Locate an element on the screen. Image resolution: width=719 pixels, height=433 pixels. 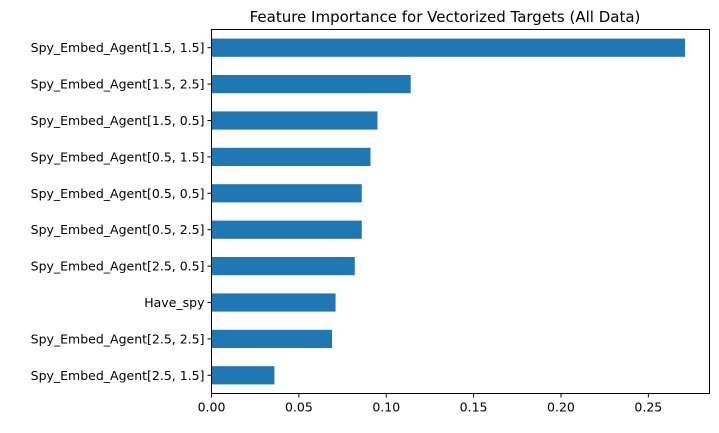
x-tick-label: 0.25 is located at coordinates (648, 407).